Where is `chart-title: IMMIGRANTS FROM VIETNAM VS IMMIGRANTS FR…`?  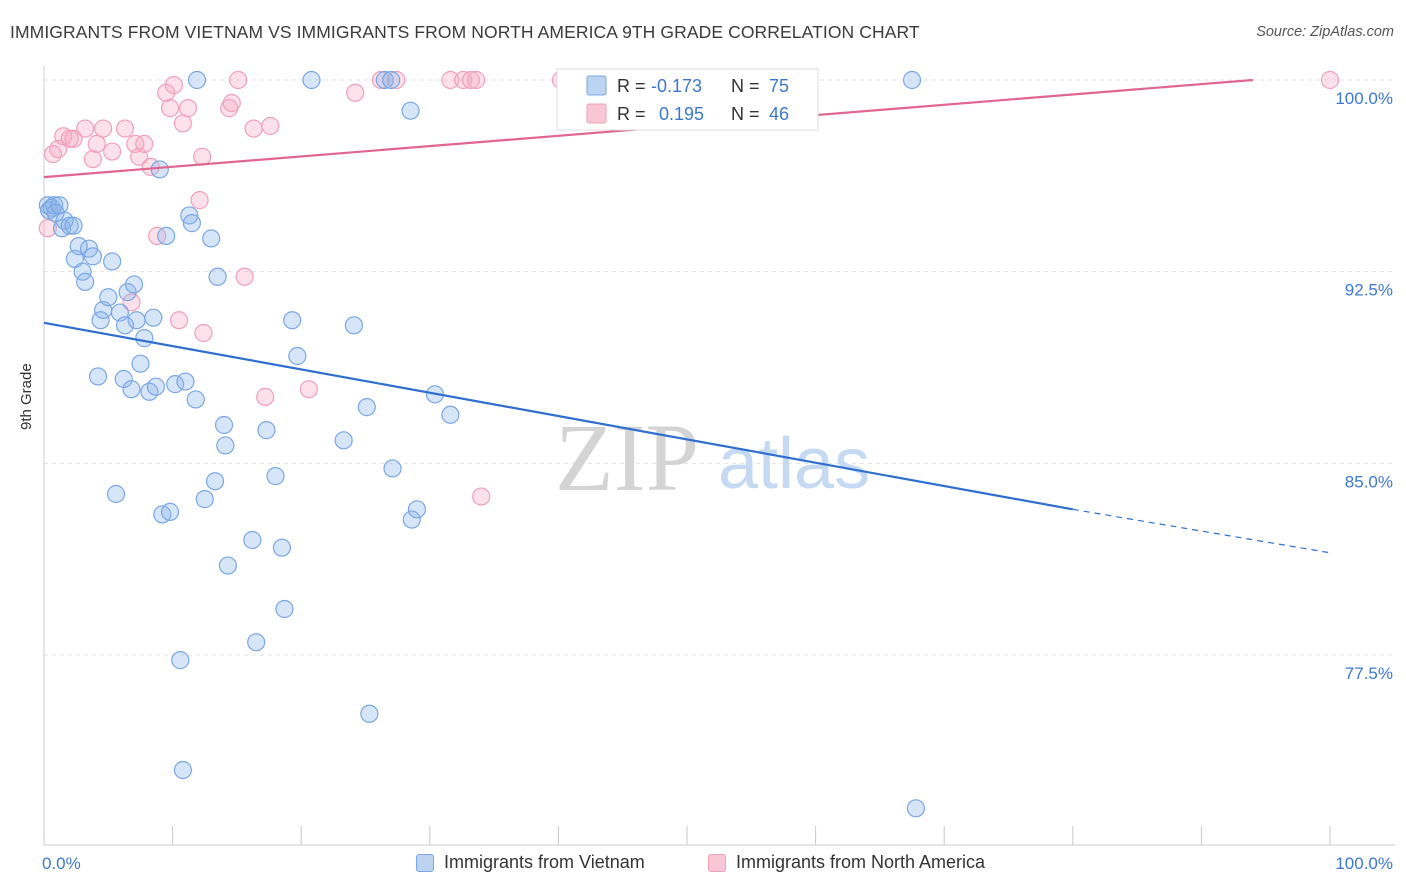 chart-title: IMMIGRANTS FROM VIETNAM VS IMMIGRANTS FR… is located at coordinates (465, 32).